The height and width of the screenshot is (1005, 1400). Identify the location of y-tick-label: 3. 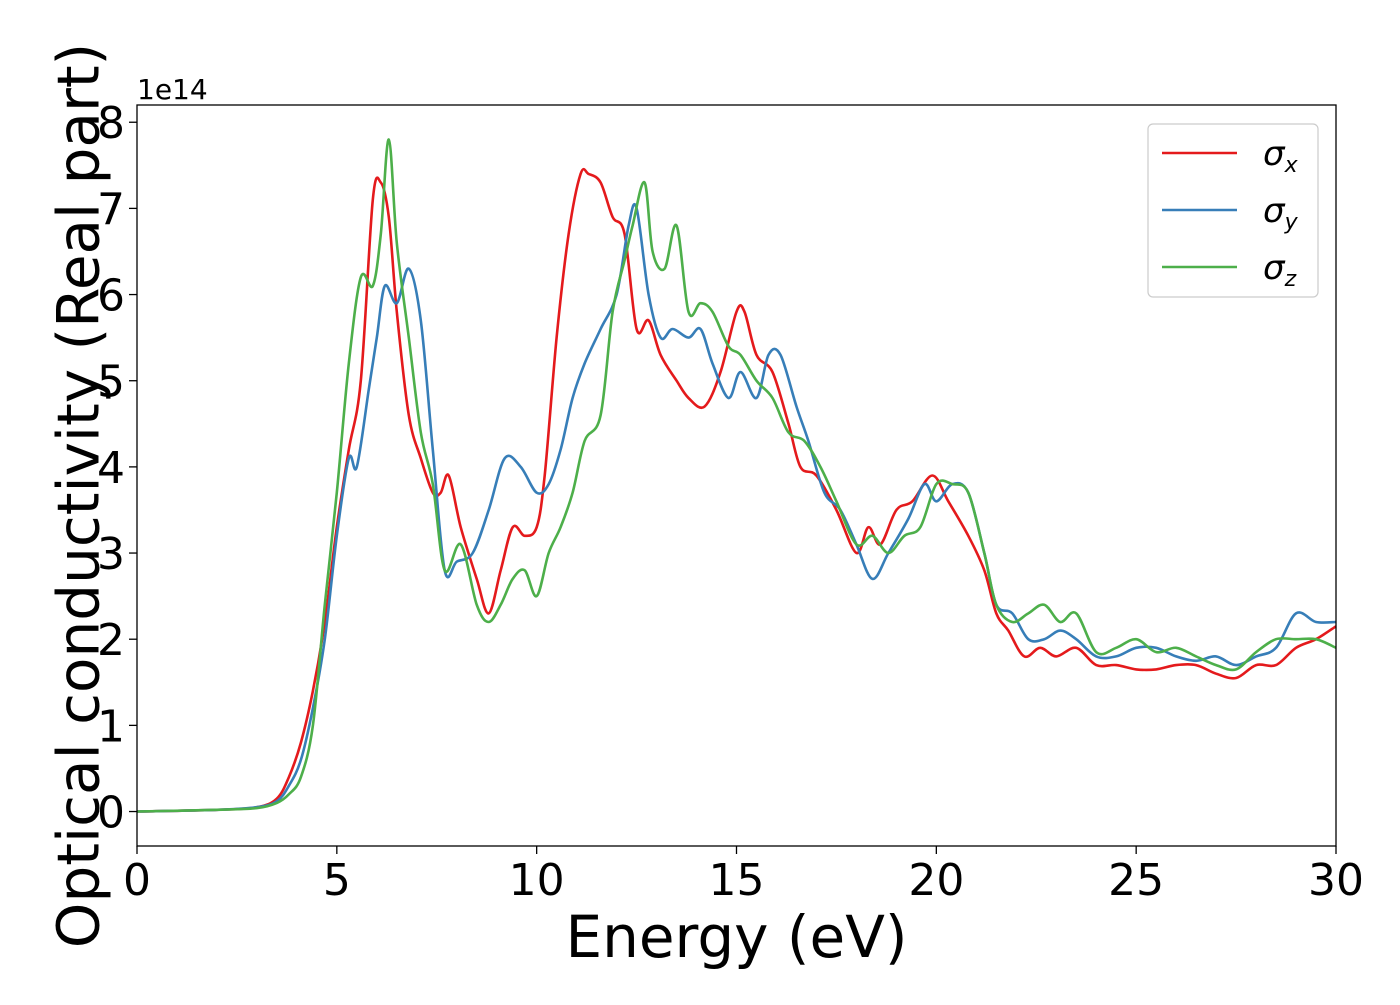
(111, 554).